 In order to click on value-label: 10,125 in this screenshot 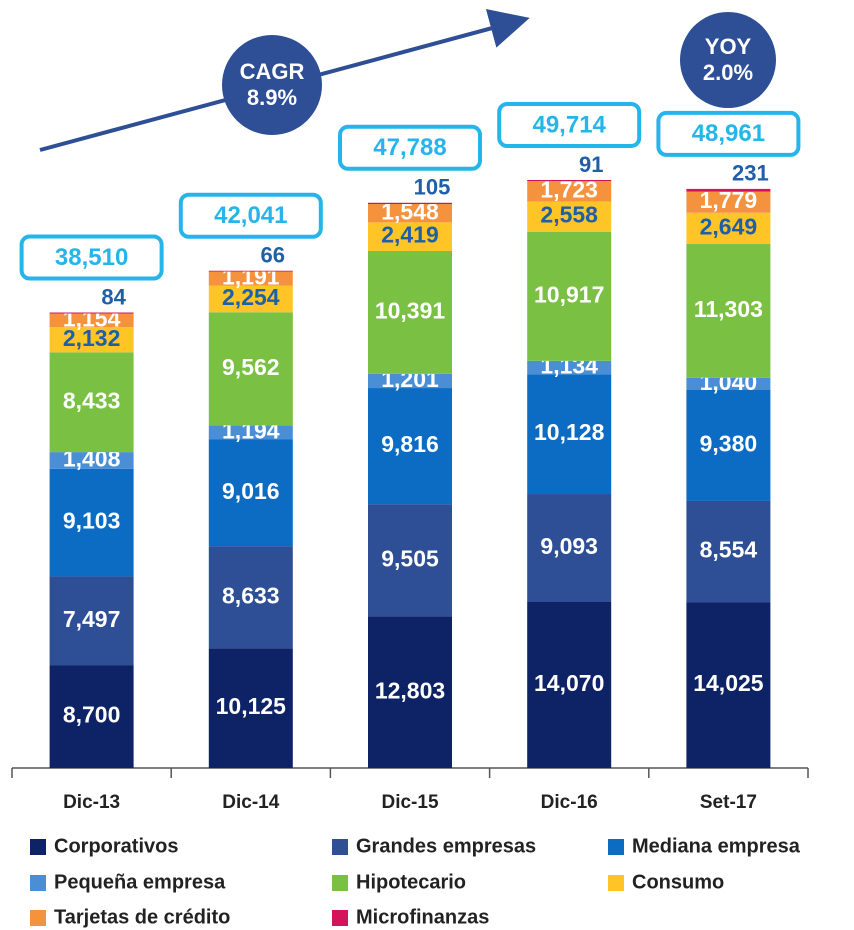, I will do `click(251, 706)`.